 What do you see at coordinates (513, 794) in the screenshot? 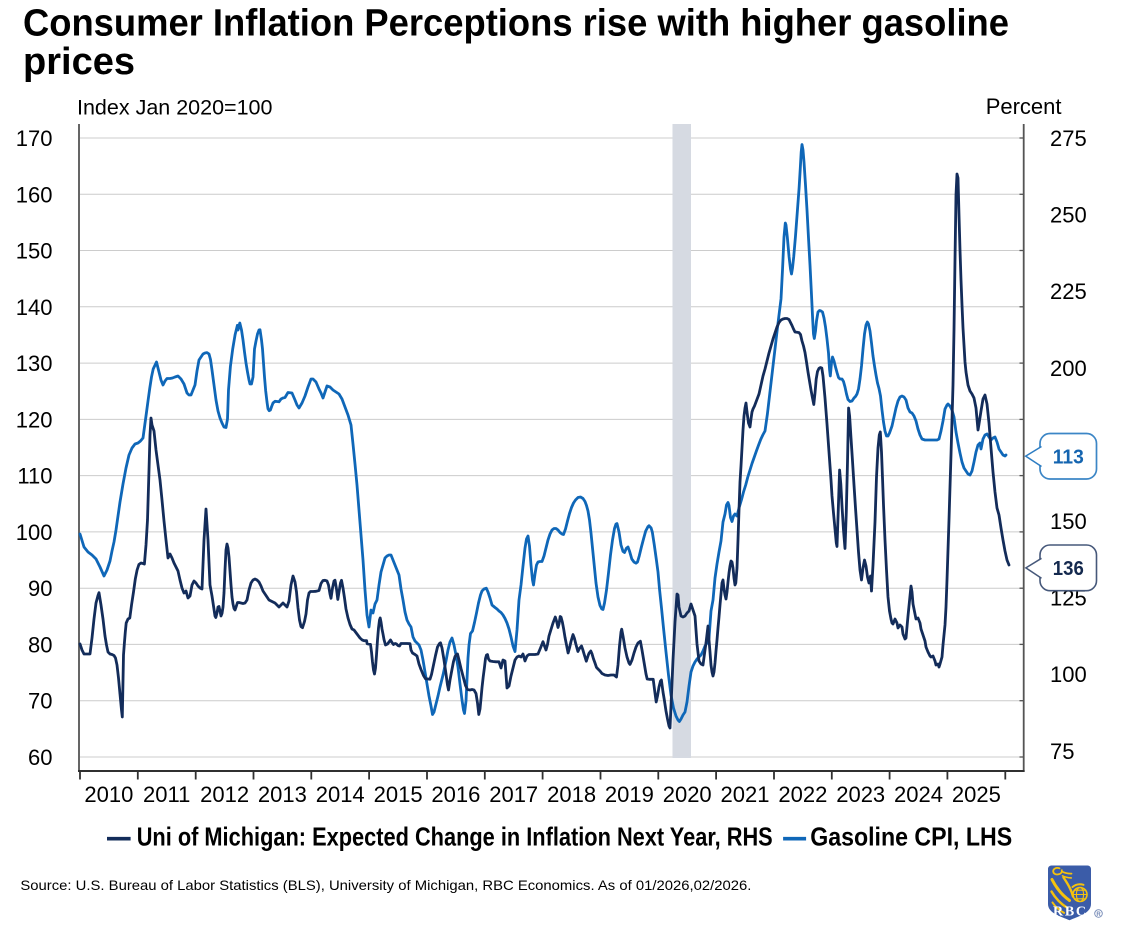
I see `svg-text: 2017` at bounding box center [513, 794].